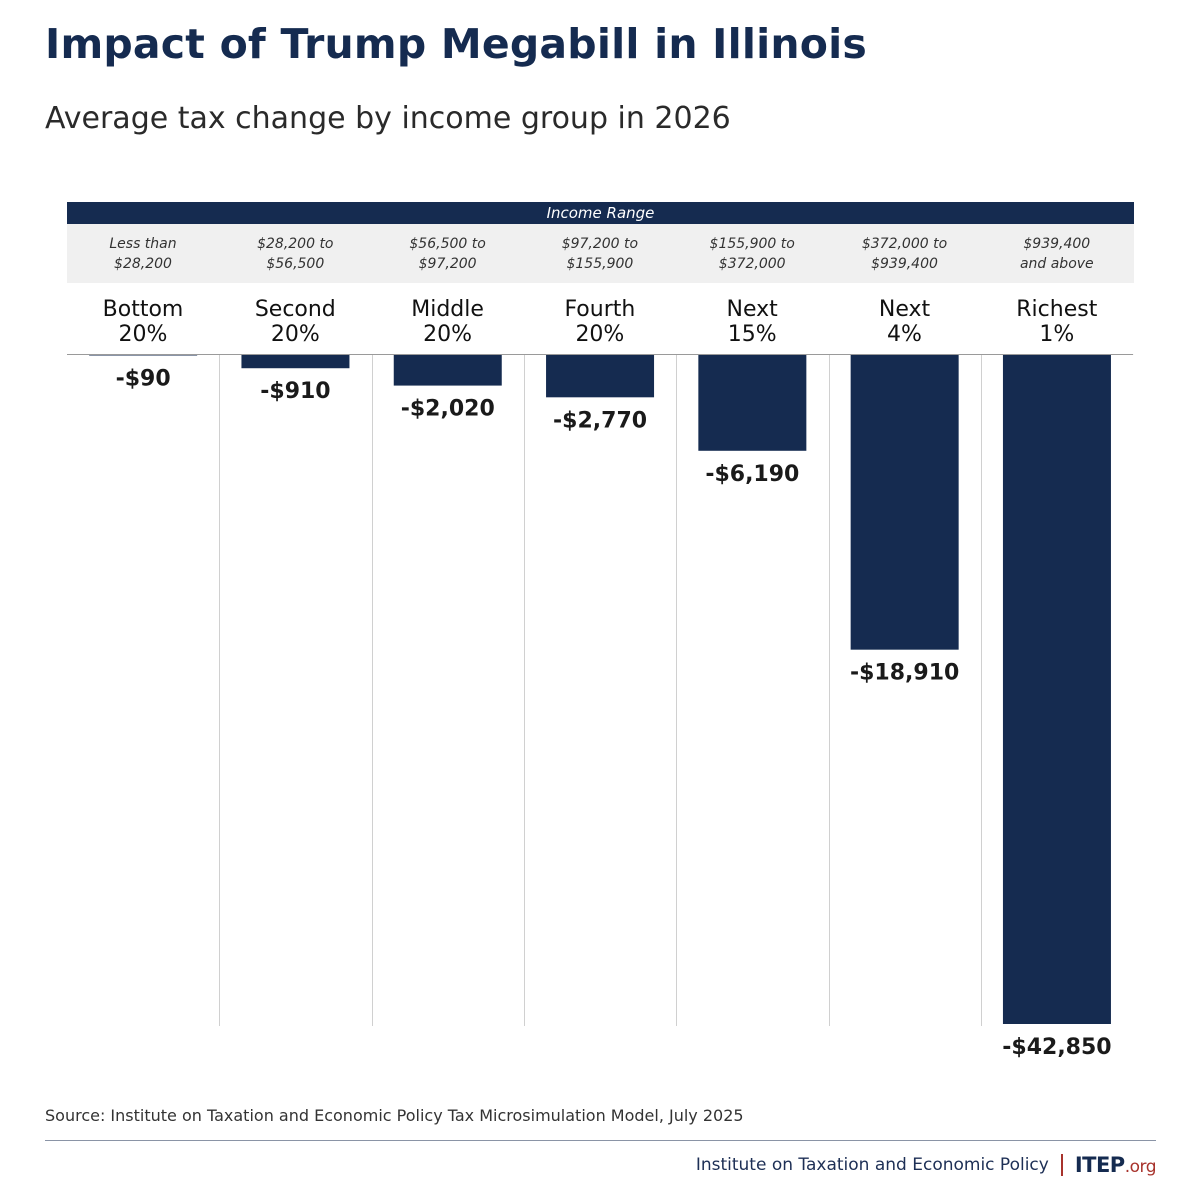 The image size is (1200, 1200). Describe the element at coordinates (904, 673) in the screenshot. I see `bar-value-label: -$18,910` at that location.